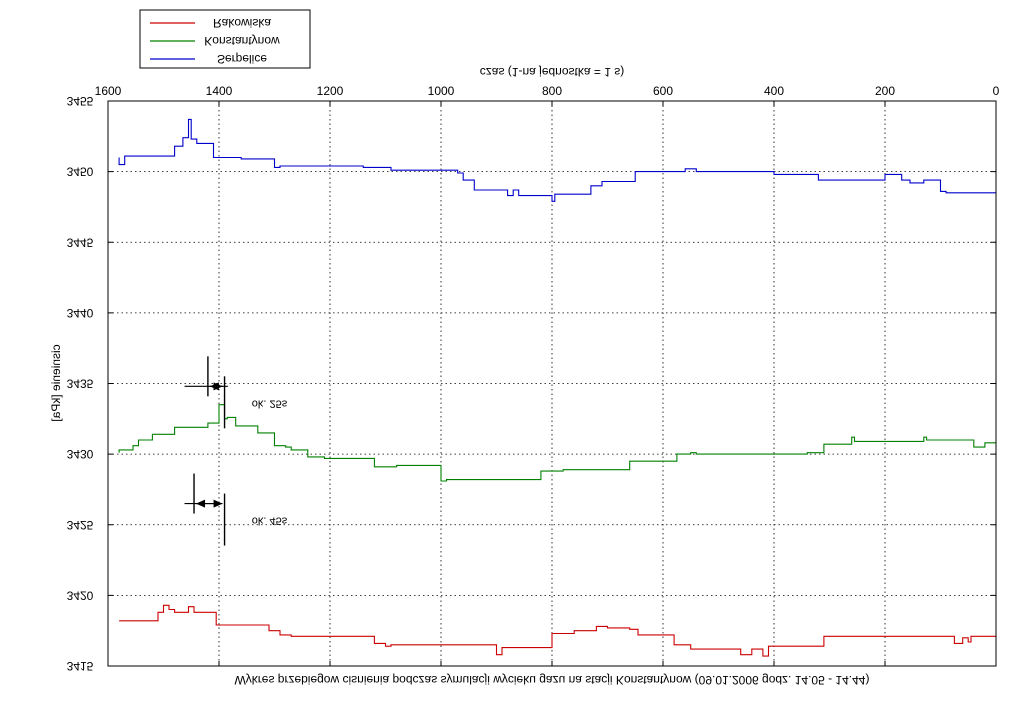  Describe the element at coordinates (996, 91) in the screenshot. I see `x-tick-label: 0` at that location.